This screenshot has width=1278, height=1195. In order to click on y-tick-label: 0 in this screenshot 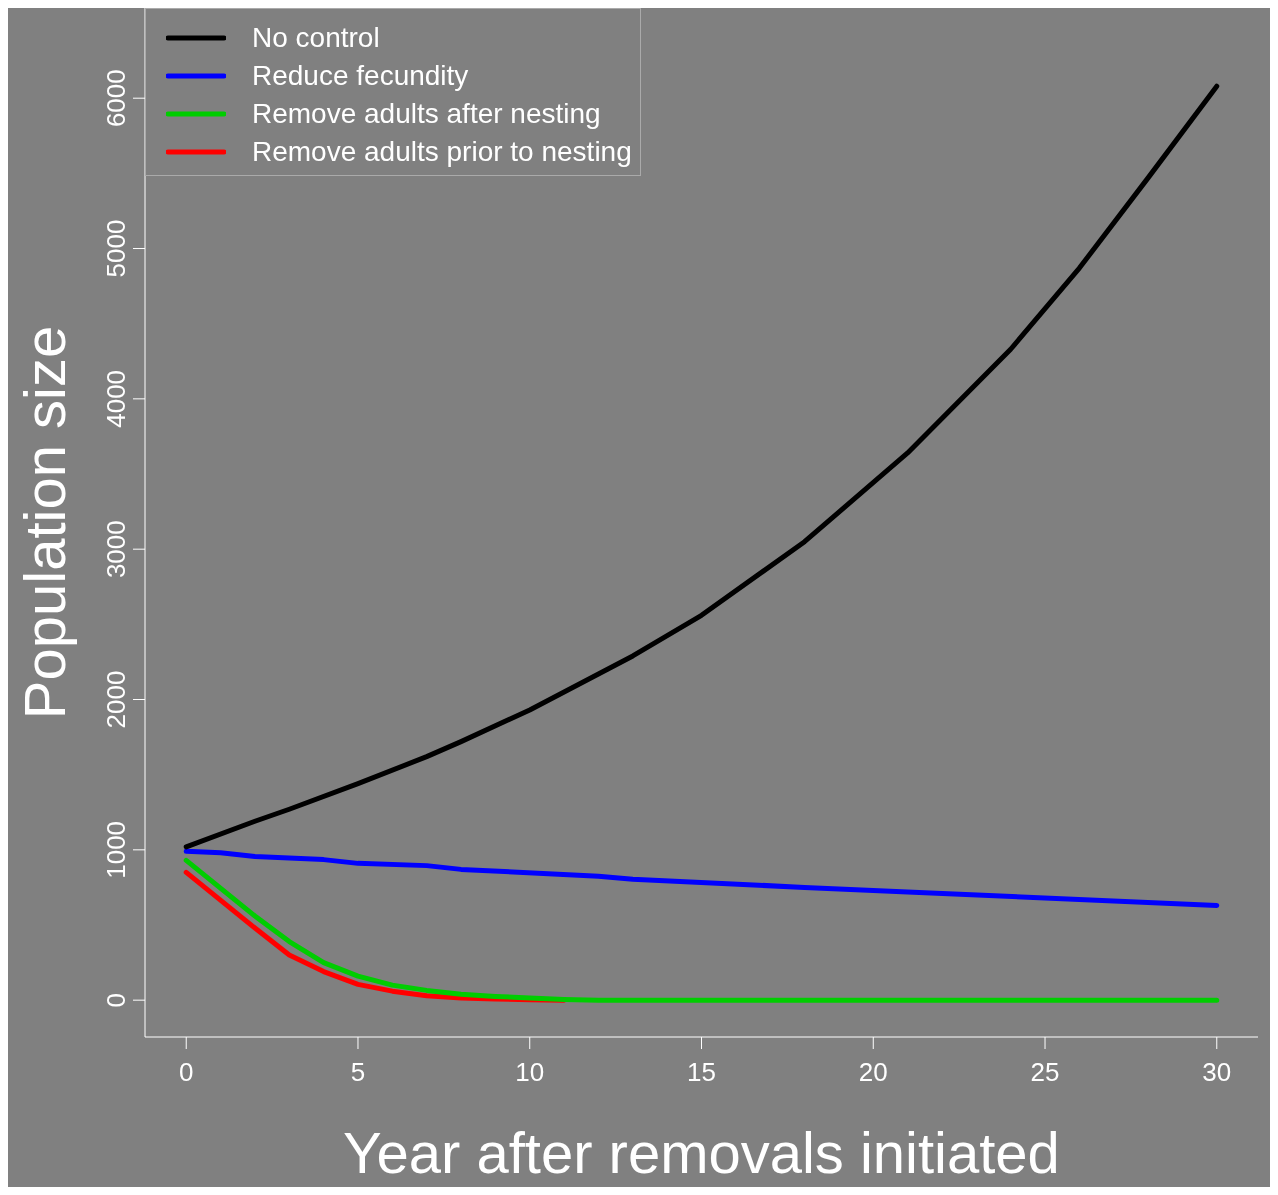, I will do `click(116, 1000)`.